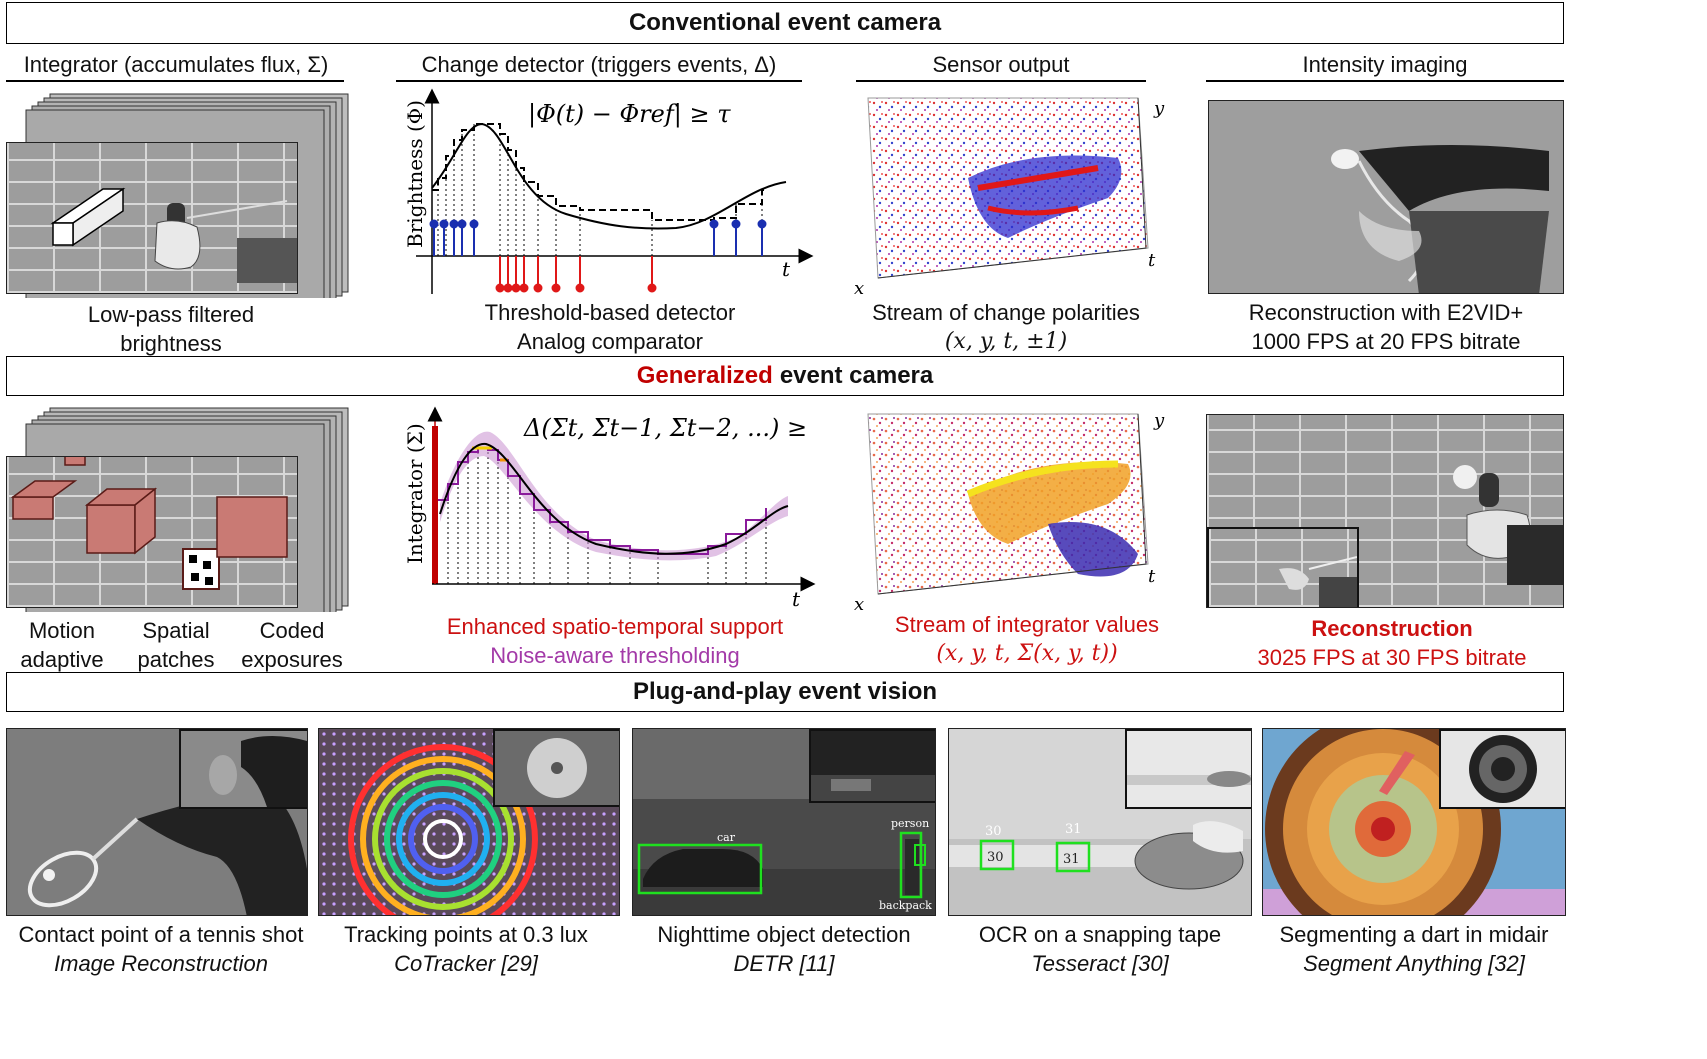 The image size is (1707, 1059). Describe the element at coordinates (1414, 934) in the screenshot. I see `panel-title: Segmenting a dart in midair` at that location.